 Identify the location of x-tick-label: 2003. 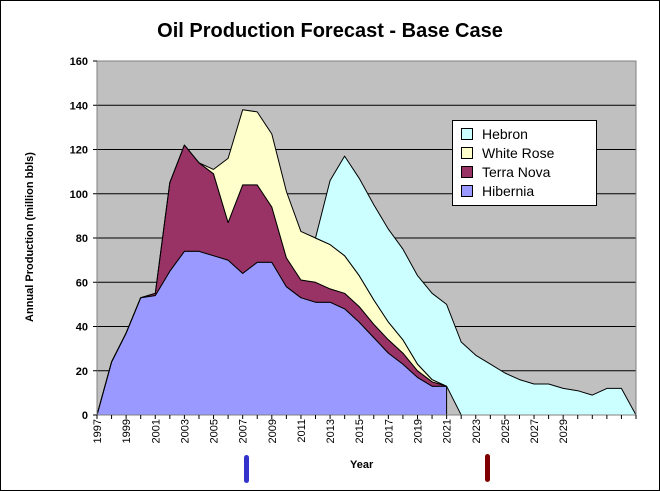
(185, 431).